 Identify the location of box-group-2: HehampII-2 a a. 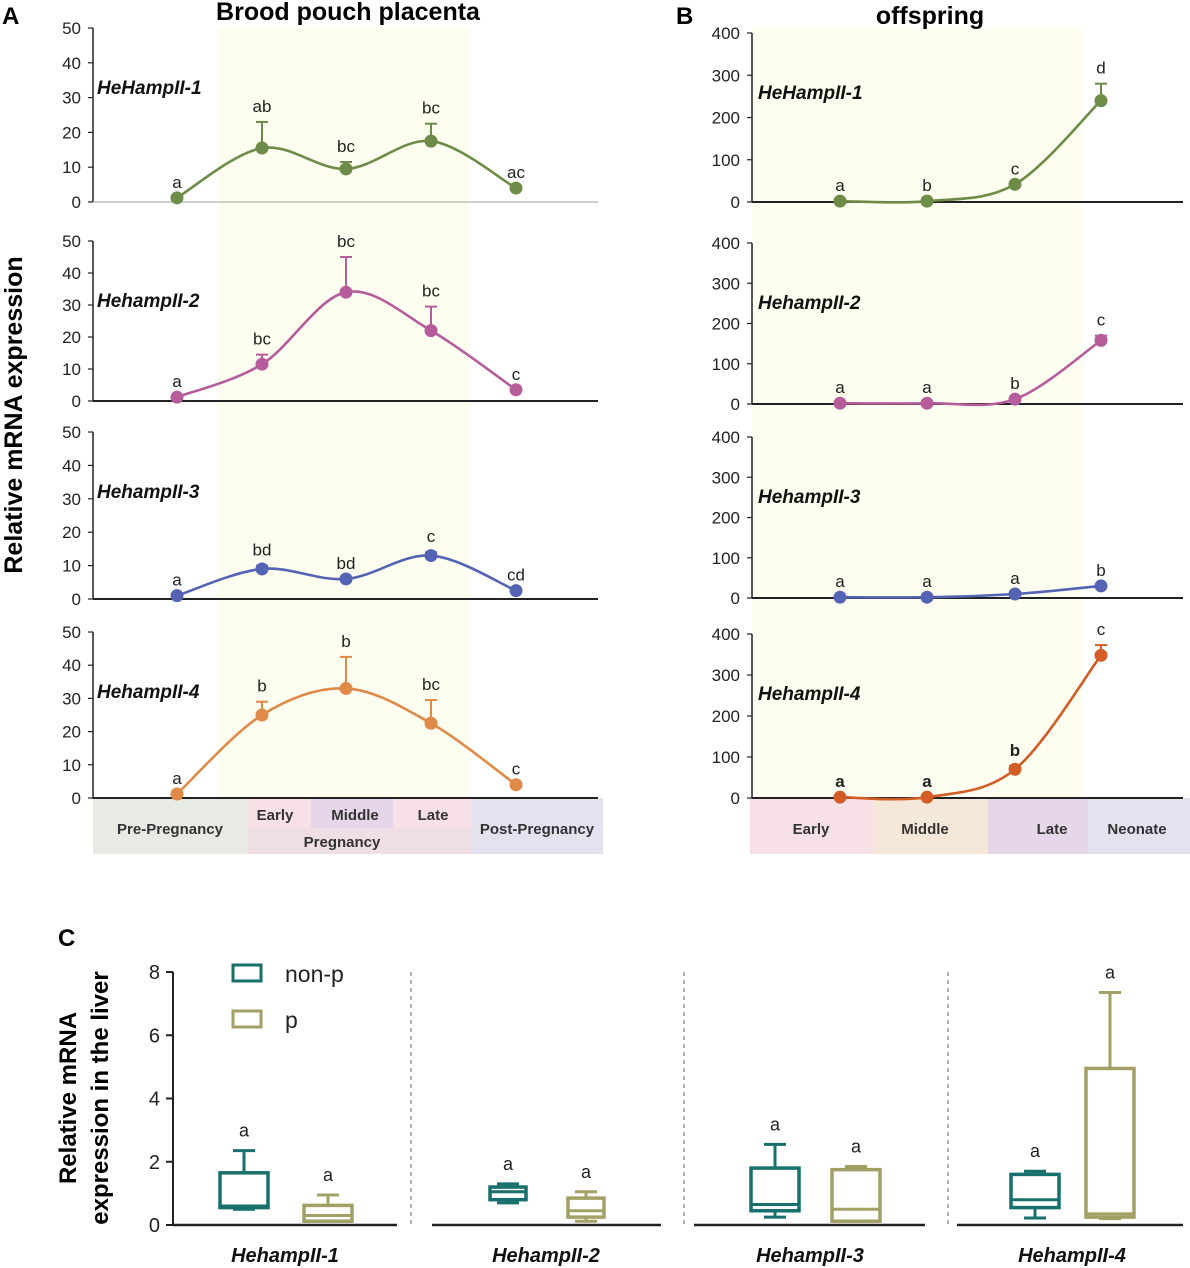
(546, 1210).